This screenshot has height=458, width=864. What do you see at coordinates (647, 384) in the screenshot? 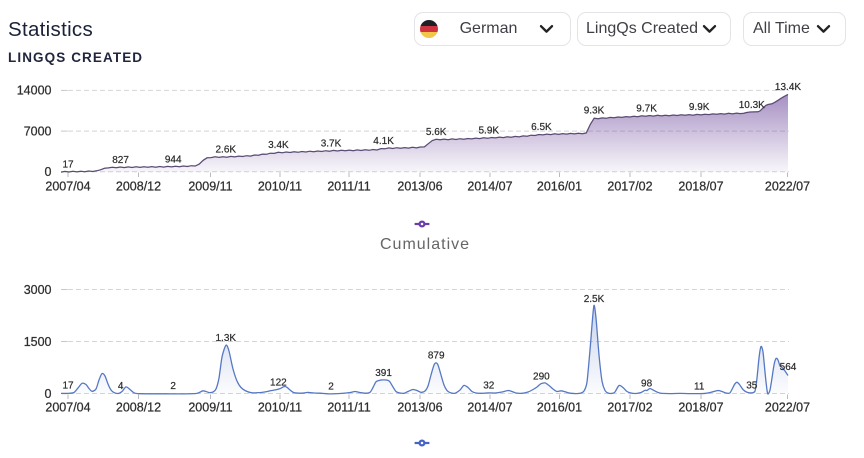
I see `svg-text: 98` at bounding box center [647, 384].